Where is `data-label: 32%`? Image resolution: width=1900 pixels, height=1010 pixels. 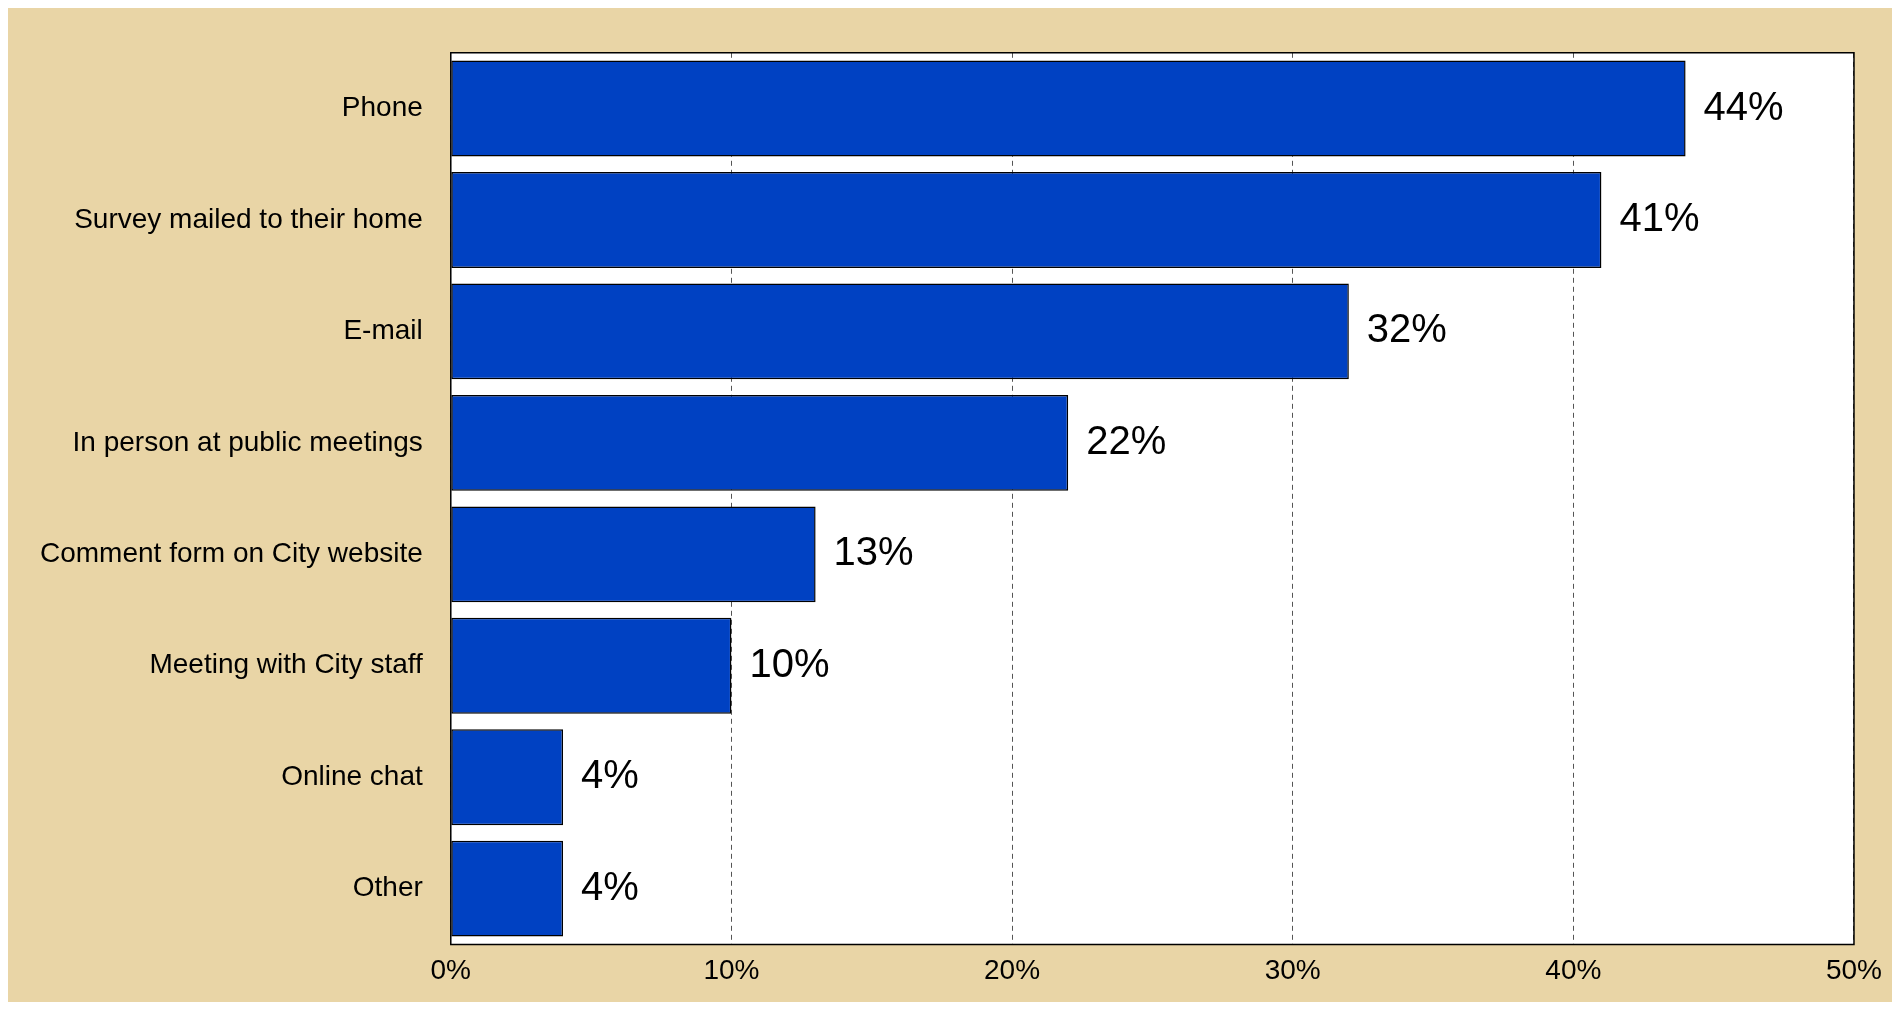
data-label: 32% is located at coordinates (1406, 328).